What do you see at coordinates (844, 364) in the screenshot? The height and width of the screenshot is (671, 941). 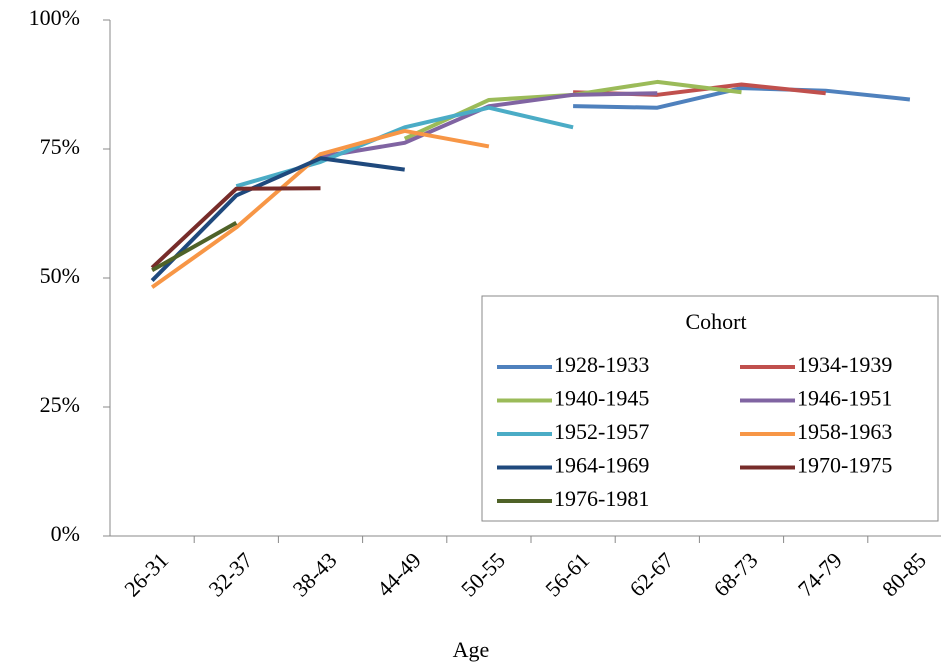 I see `legend-label: 1934-1939` at bounding box center [844, 364].